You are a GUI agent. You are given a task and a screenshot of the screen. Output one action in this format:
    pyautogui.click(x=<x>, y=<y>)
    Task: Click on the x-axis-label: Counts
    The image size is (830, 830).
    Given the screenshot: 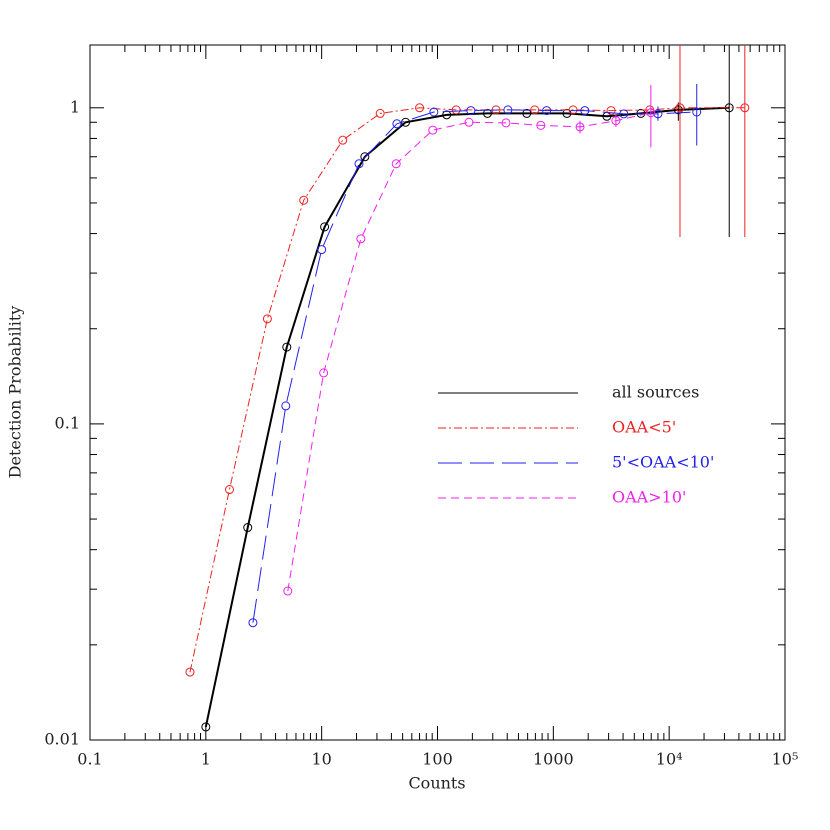 What is the action you would take?
    pyautogui.click(x=436, y=783)
    